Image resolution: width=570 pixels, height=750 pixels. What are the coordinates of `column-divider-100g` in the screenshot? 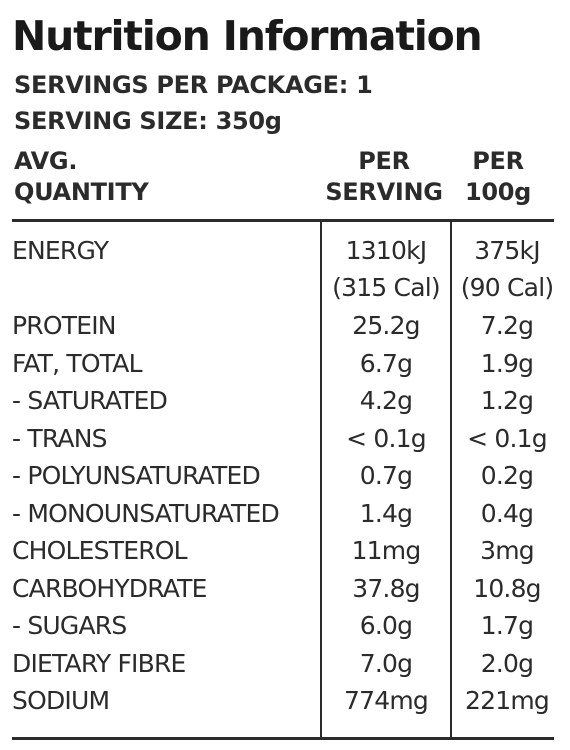 It's located at (451, 479).